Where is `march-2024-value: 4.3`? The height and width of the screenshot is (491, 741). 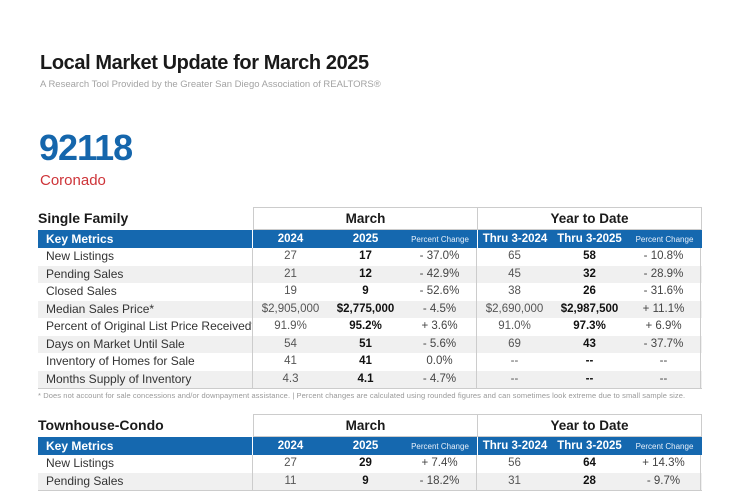
march-2024-value: 4.3 is located at coordinates (290, 378).